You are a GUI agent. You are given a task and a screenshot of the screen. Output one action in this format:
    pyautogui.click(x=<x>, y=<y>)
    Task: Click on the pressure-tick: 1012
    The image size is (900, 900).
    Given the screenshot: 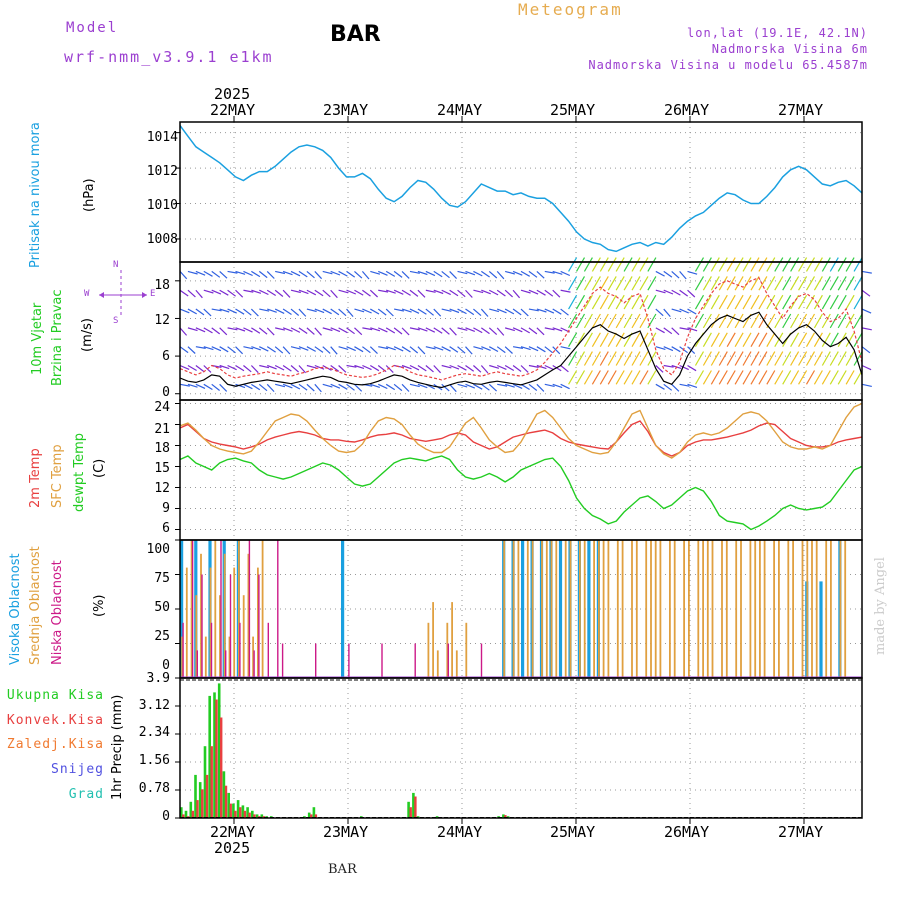 What is the action you would take?
    pyautogui.click(x=162, y=171)
    